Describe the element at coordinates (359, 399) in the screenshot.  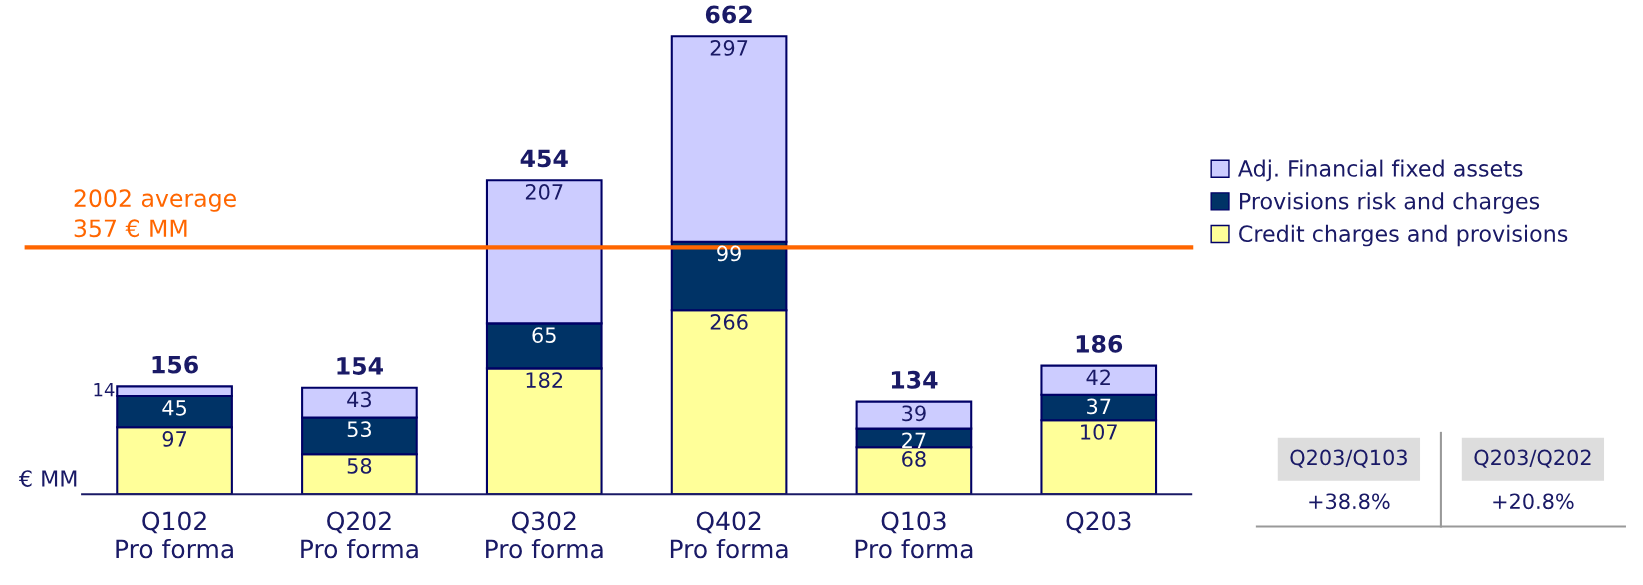
I see `data-label: 43` at that location.